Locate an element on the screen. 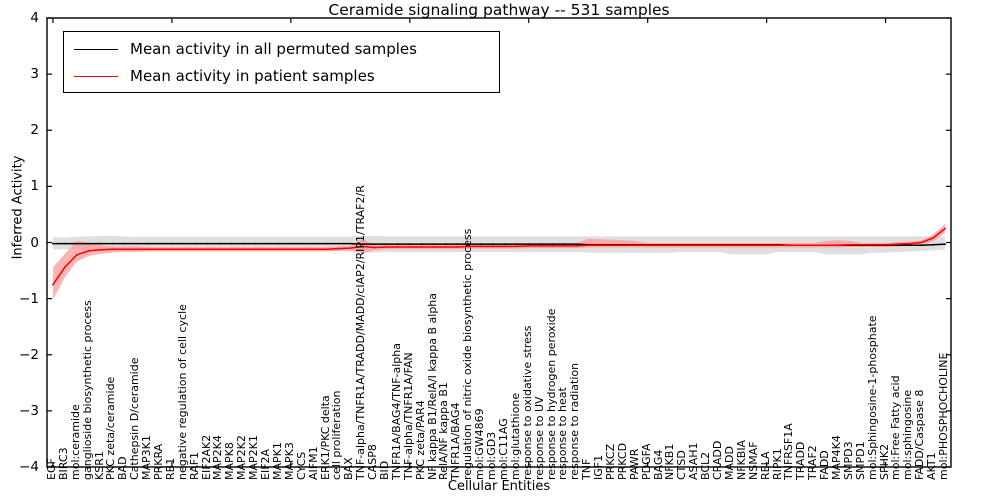  x-tick-label: TRADD is located at coordinates (801, 460).